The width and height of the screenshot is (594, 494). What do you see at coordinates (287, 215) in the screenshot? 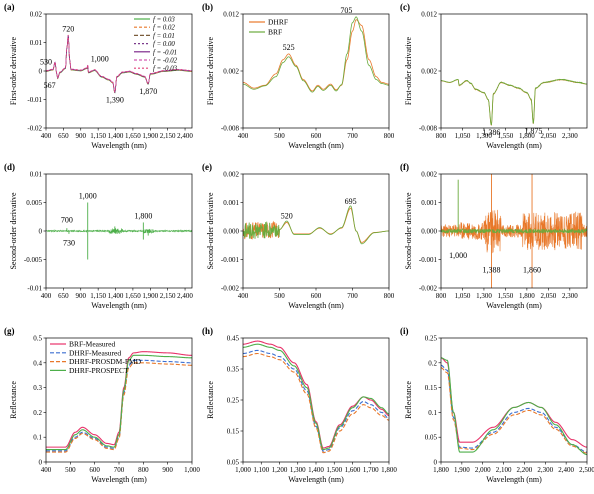
I see `data-label: 520` at bounding box center [287, 215].